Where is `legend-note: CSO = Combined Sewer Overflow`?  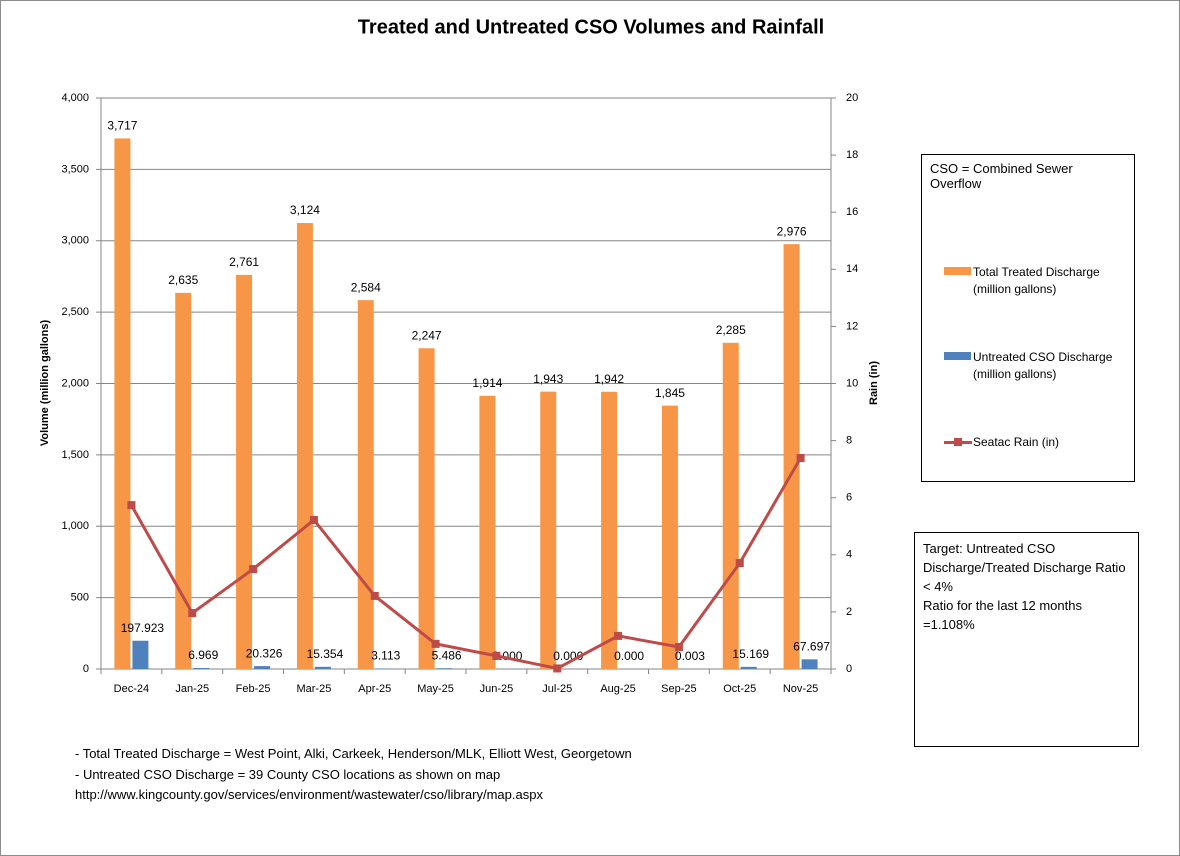 legend-note: CSO = Combined Sewer Overflow is located at coordinates (1001, 176).